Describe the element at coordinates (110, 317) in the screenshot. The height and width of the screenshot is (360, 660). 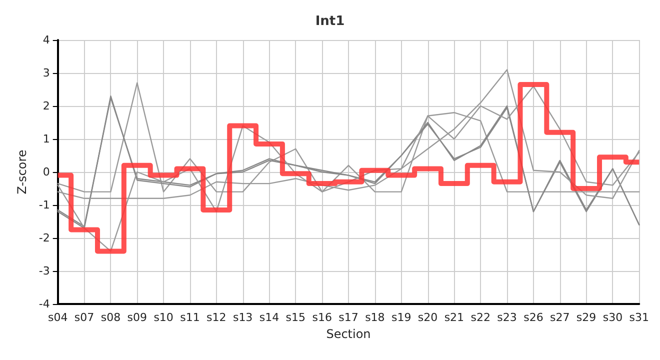
I see `x-tick-label: s08` at that location.